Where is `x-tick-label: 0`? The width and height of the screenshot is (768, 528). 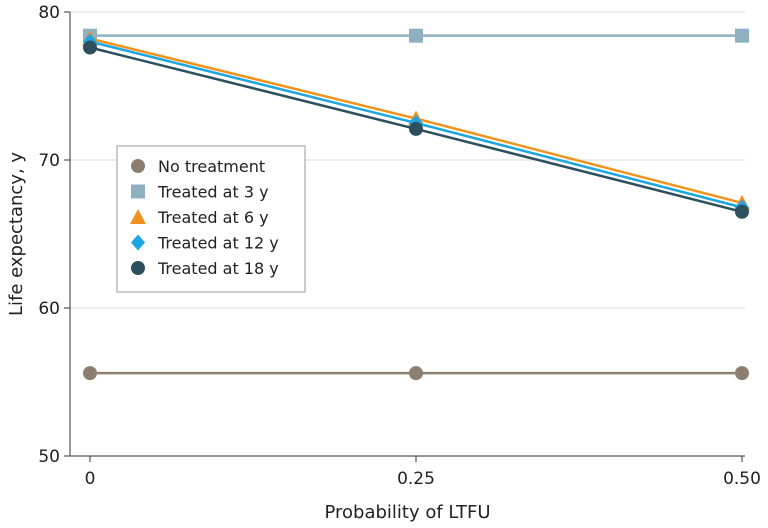 x-tick-label: 0 is located at coordinates (90, 479).